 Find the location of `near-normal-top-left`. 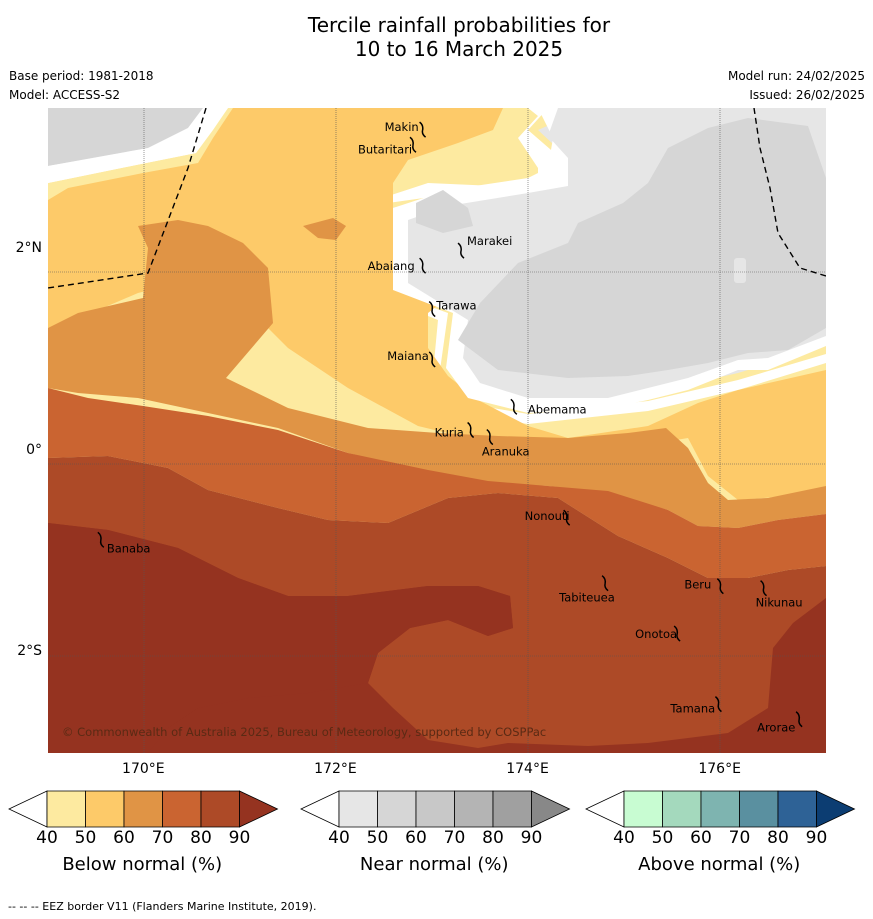

near-normal-top-left is located at coordinates (125, 137).